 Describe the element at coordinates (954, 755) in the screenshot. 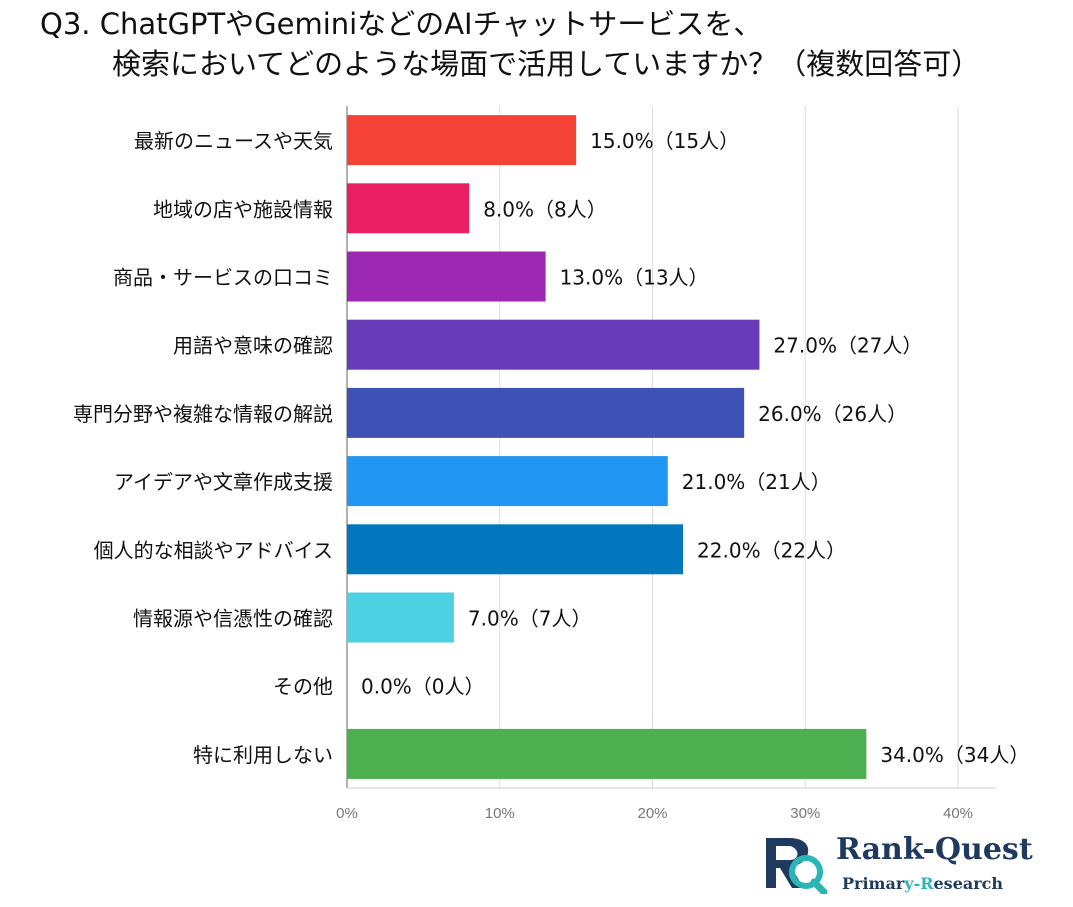

I see `data-label: 34.0%（34人）` at that location.